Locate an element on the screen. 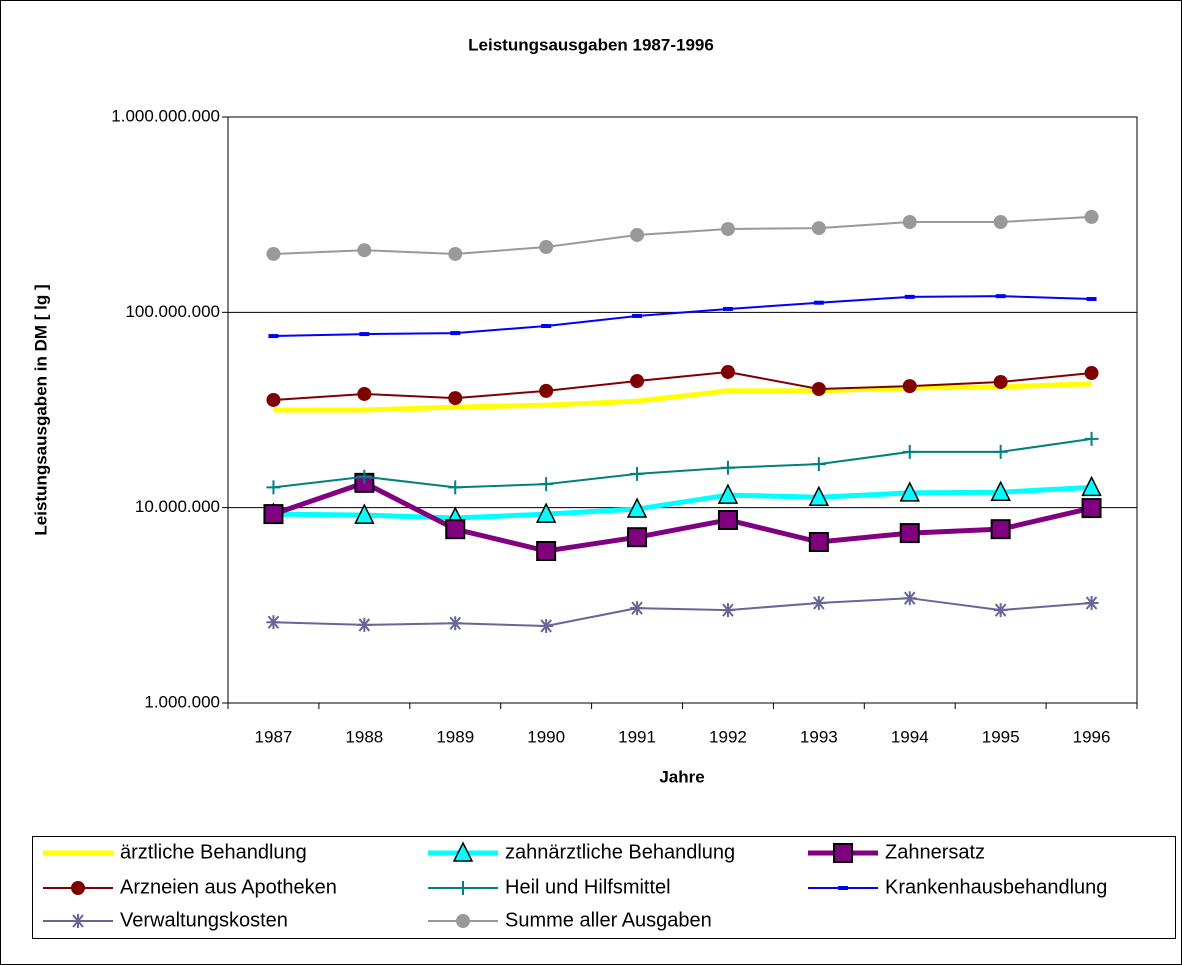 The height and width of the screenshot is (965, 1182). legend-entry: Krankenhausbehandlung is located at coordinates (957, 887).